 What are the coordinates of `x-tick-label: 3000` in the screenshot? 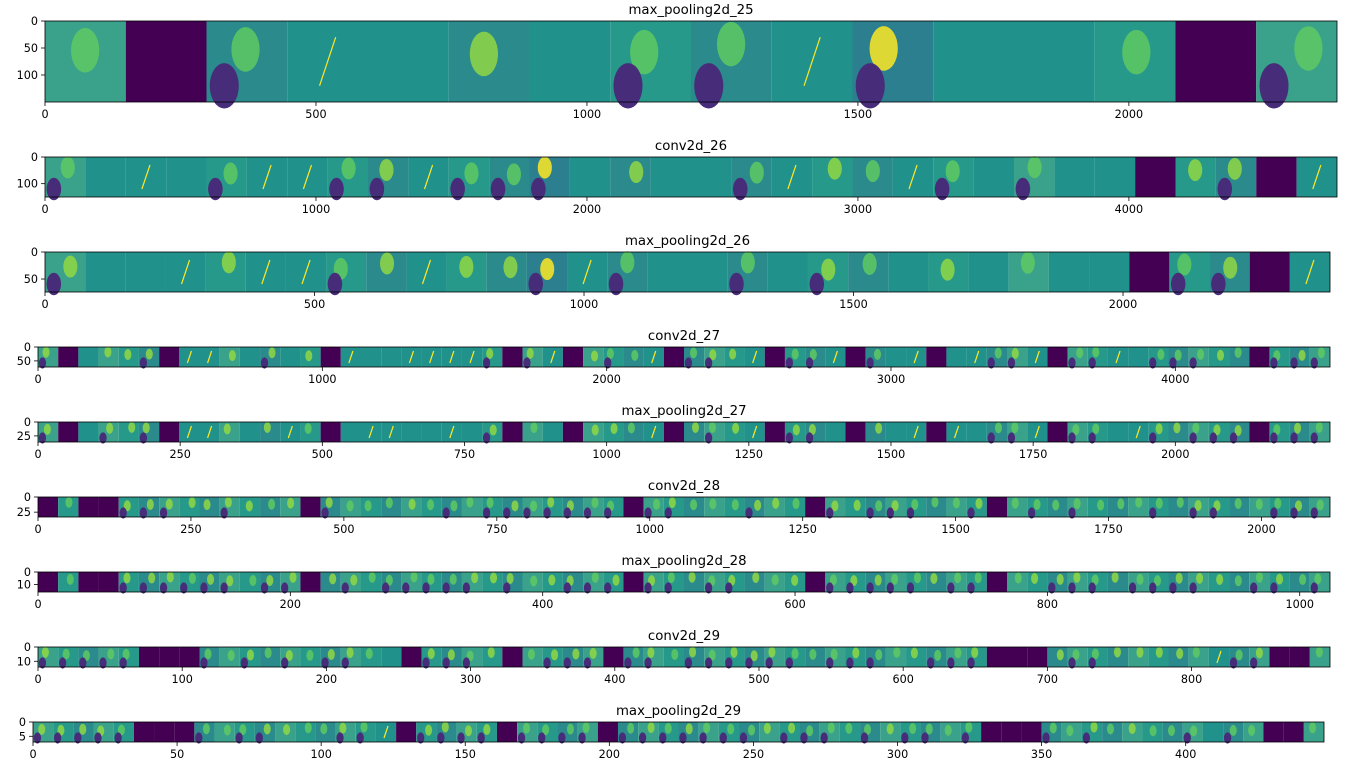 It's located at (891, 379).